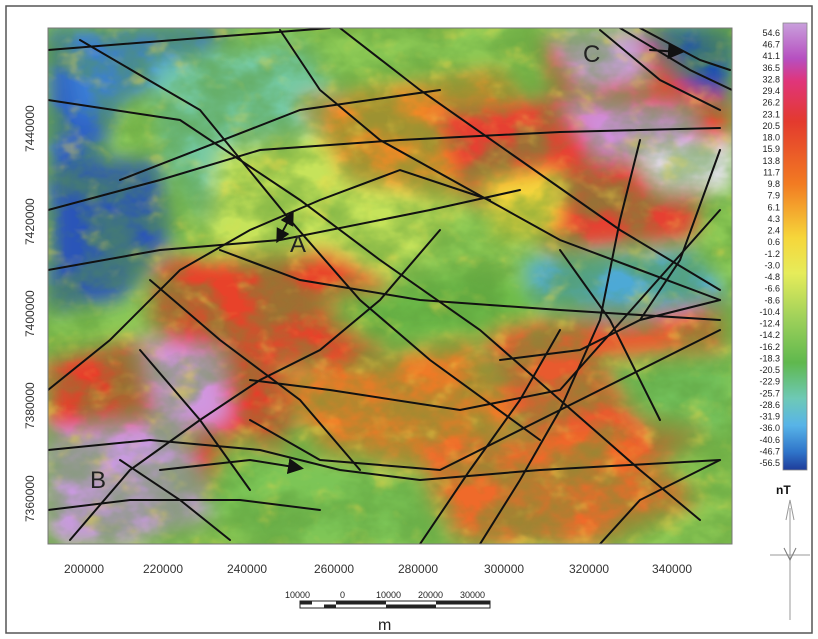 The image size is (818, 639). Describe the element at coordinates (342, 595) in the screenshot. I see `scale-label-1: 0` at that location.